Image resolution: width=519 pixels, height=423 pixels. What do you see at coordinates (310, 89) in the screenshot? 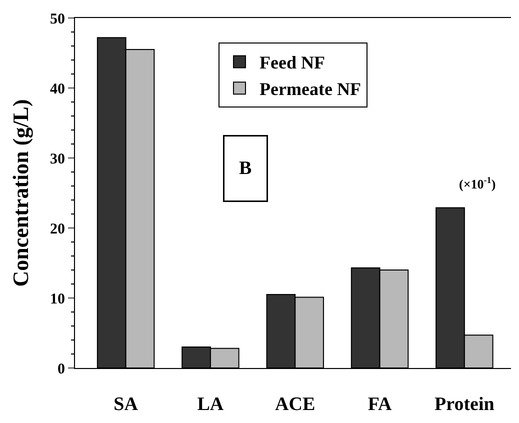
I see `legend-label: Permeate NF` at bounding box center [310, 89].